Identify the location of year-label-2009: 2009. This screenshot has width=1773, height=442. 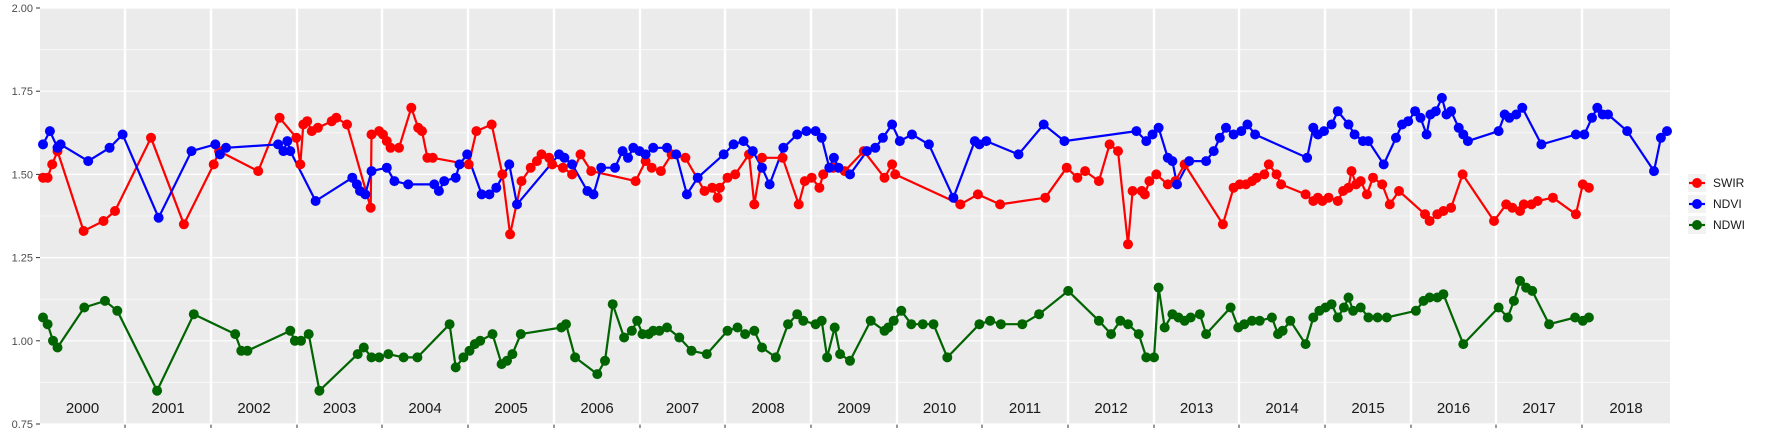
(853, 408).